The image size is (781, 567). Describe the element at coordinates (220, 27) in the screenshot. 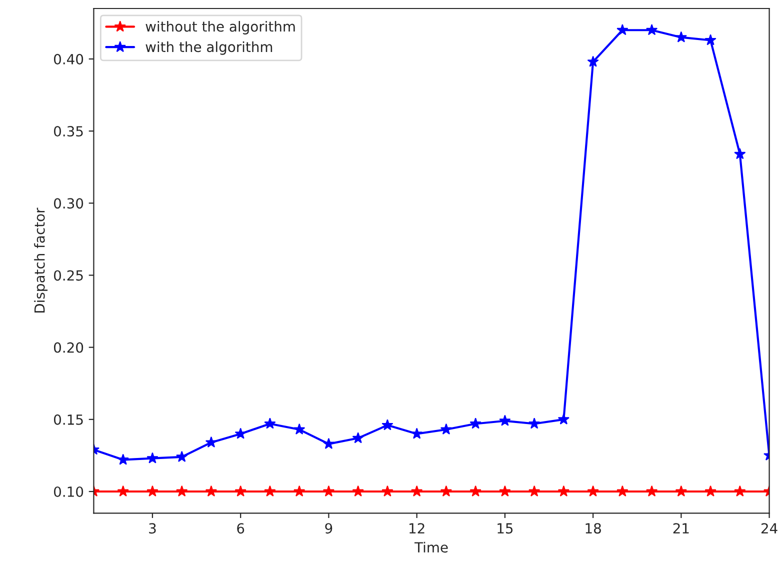

I see `legend-label: without the algorithm` at that location.